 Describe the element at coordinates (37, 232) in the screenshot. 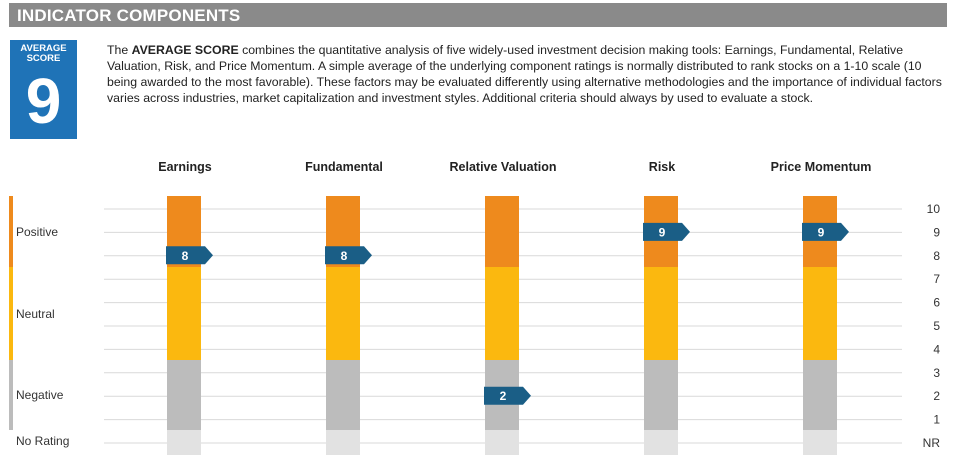

I see `band-label-positive: Positive` at that location.